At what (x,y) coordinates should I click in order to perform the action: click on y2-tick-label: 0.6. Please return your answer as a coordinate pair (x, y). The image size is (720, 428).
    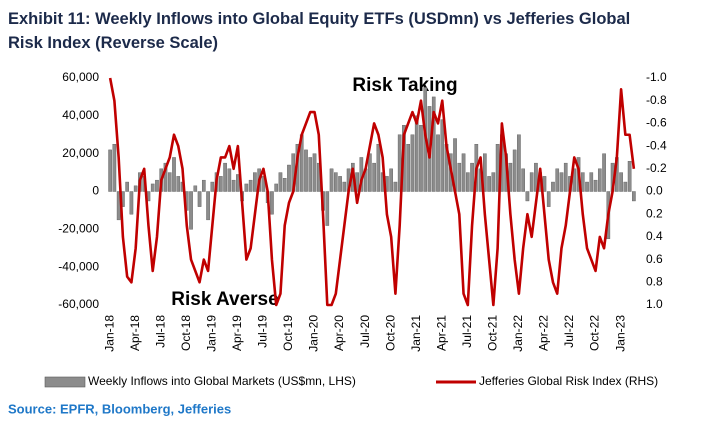
    Looking at the image, I should click on (654, 259).